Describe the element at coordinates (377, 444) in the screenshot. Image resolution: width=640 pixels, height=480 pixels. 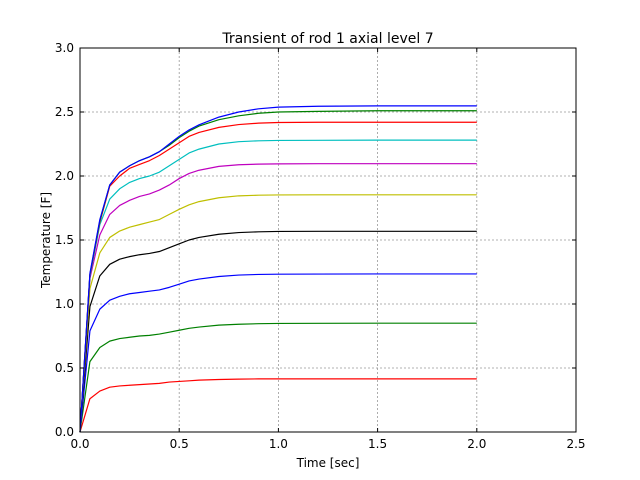
I see `x-tick-label: 1.5` at that location.